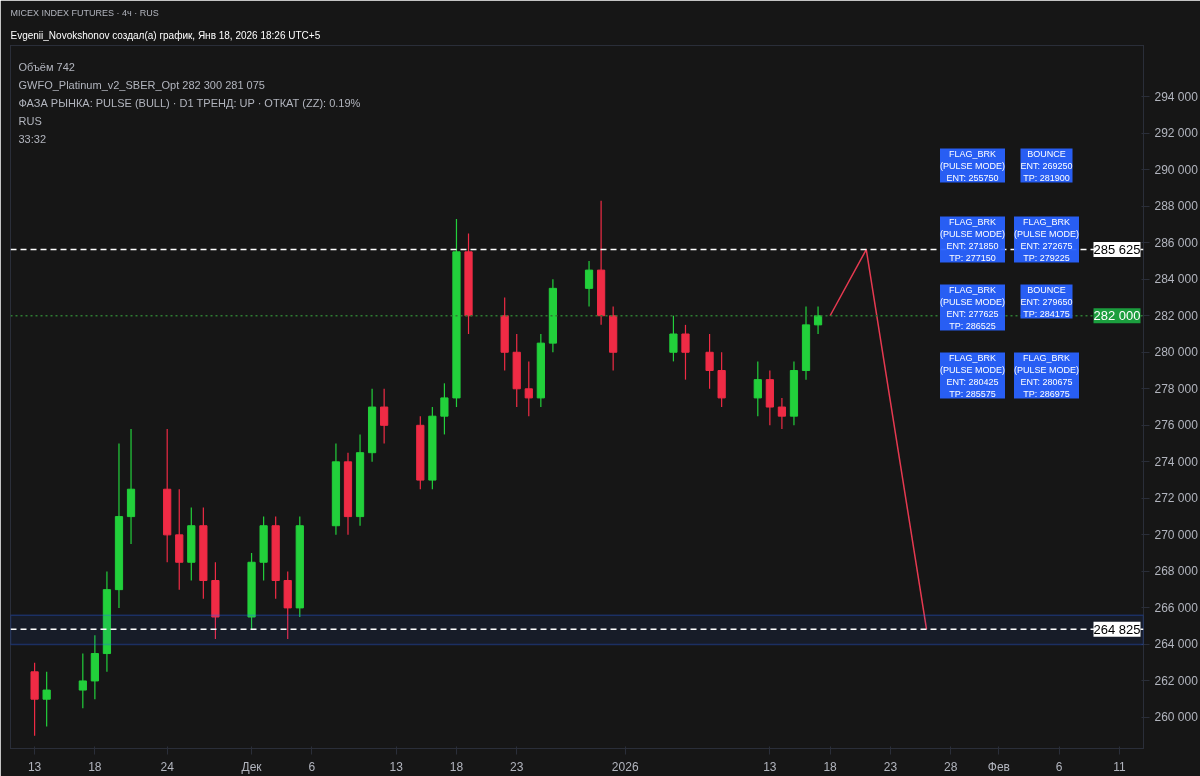 The image size is (1200, 776). I want to click on annotation: ФАЗА РЫНКА: PULSE (BULL) · D1 ТРЕНД: UP · ОТКАТ (ZZ): 0.19%, so click(189, 102).